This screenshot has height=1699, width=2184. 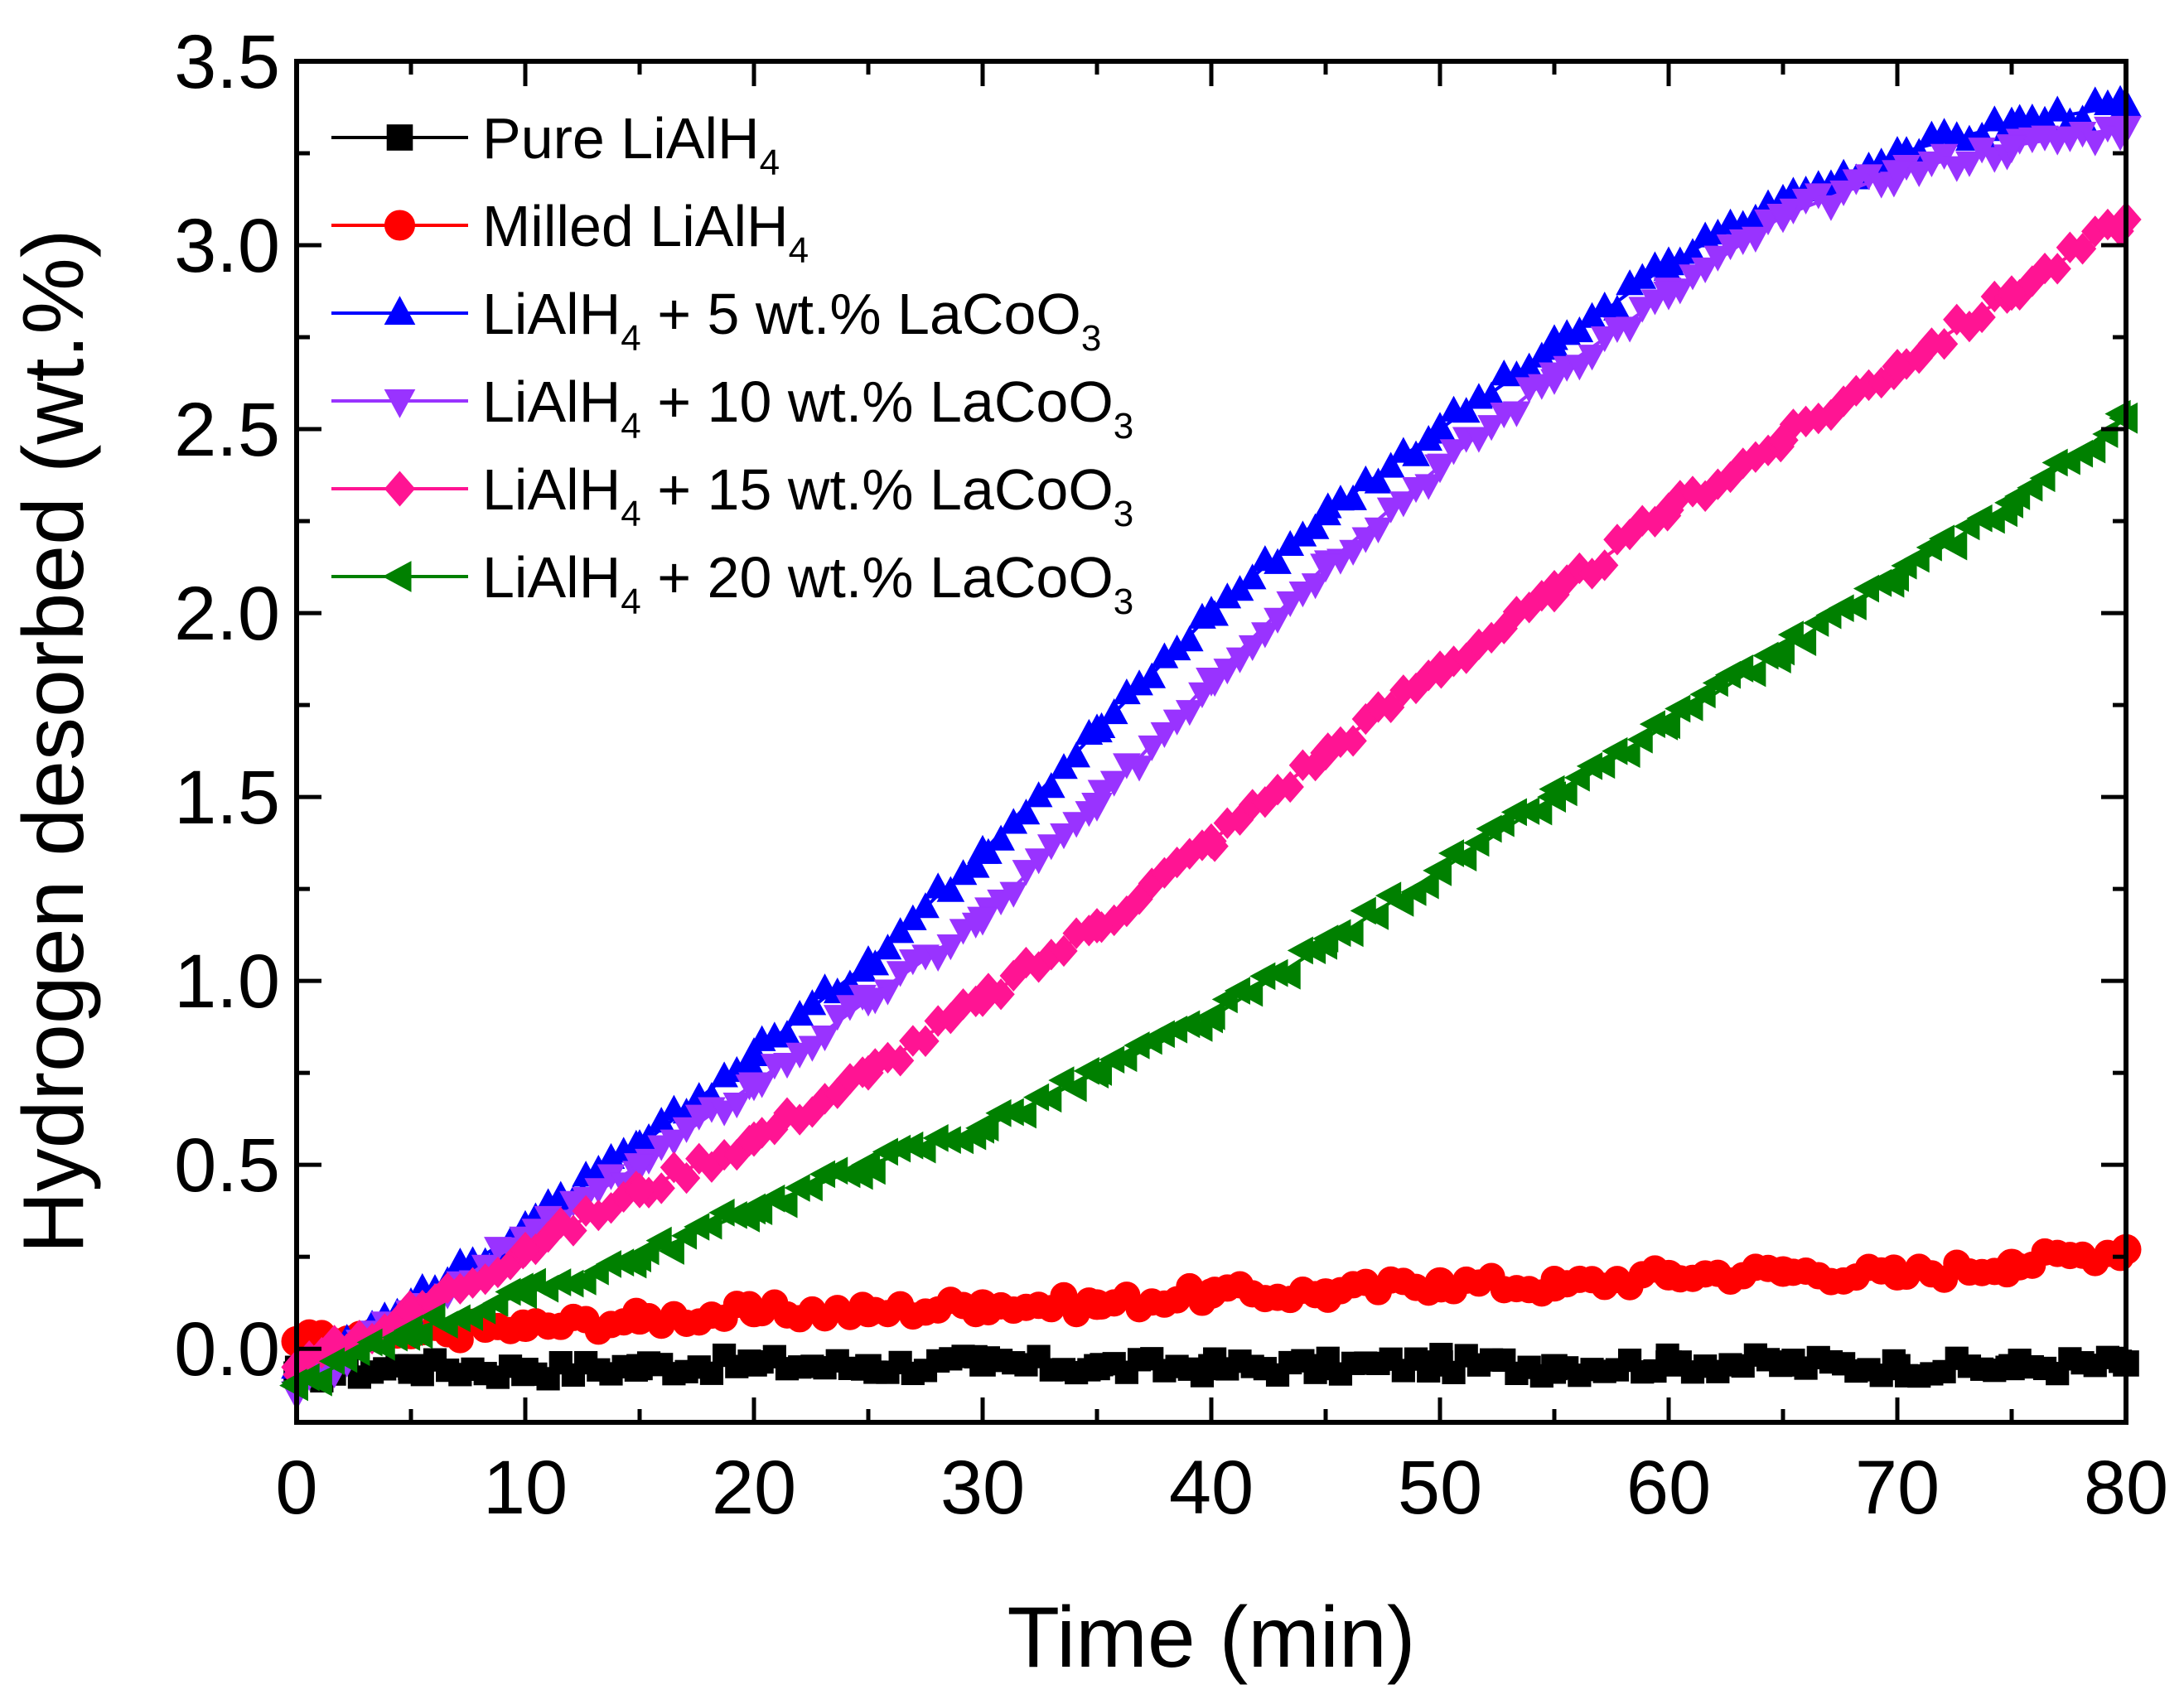 I want to click on x-tick-label: 20, so click(x=754, y=1488).